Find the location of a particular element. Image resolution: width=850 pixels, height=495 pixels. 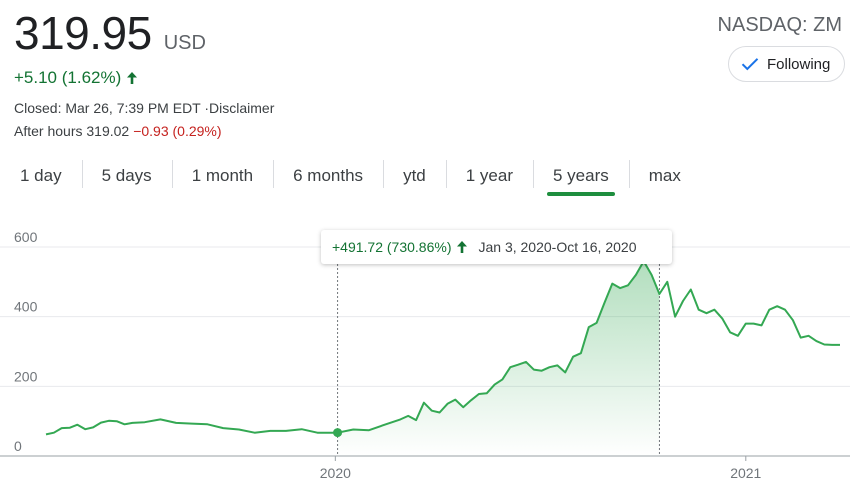

following-label: Following is located at coordinates (799, 64).